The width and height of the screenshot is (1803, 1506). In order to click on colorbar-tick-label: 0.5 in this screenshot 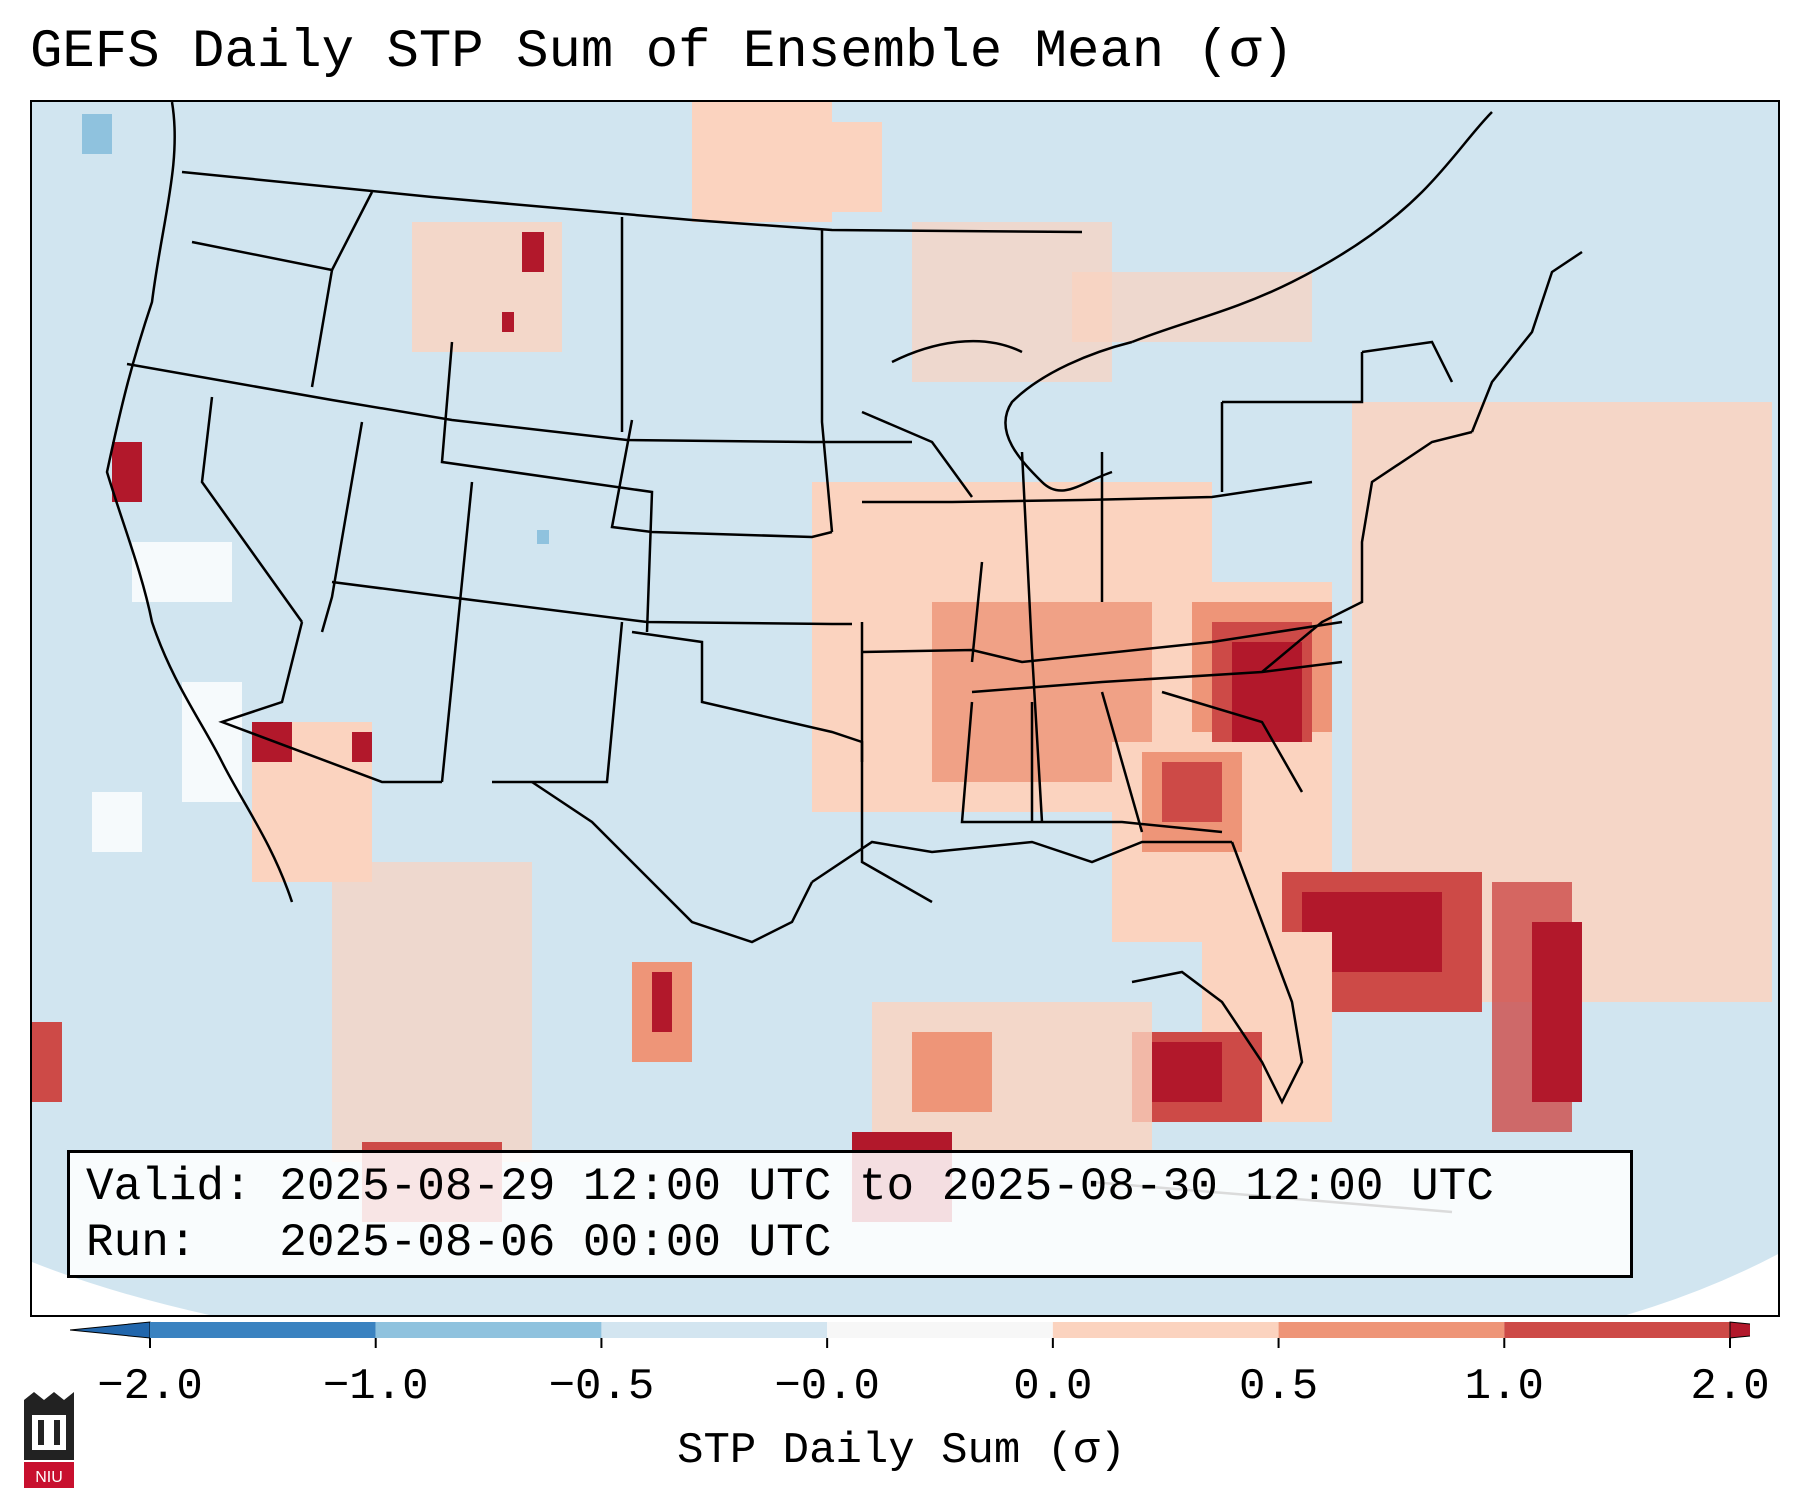, I will do `click(1278, 1387)`.